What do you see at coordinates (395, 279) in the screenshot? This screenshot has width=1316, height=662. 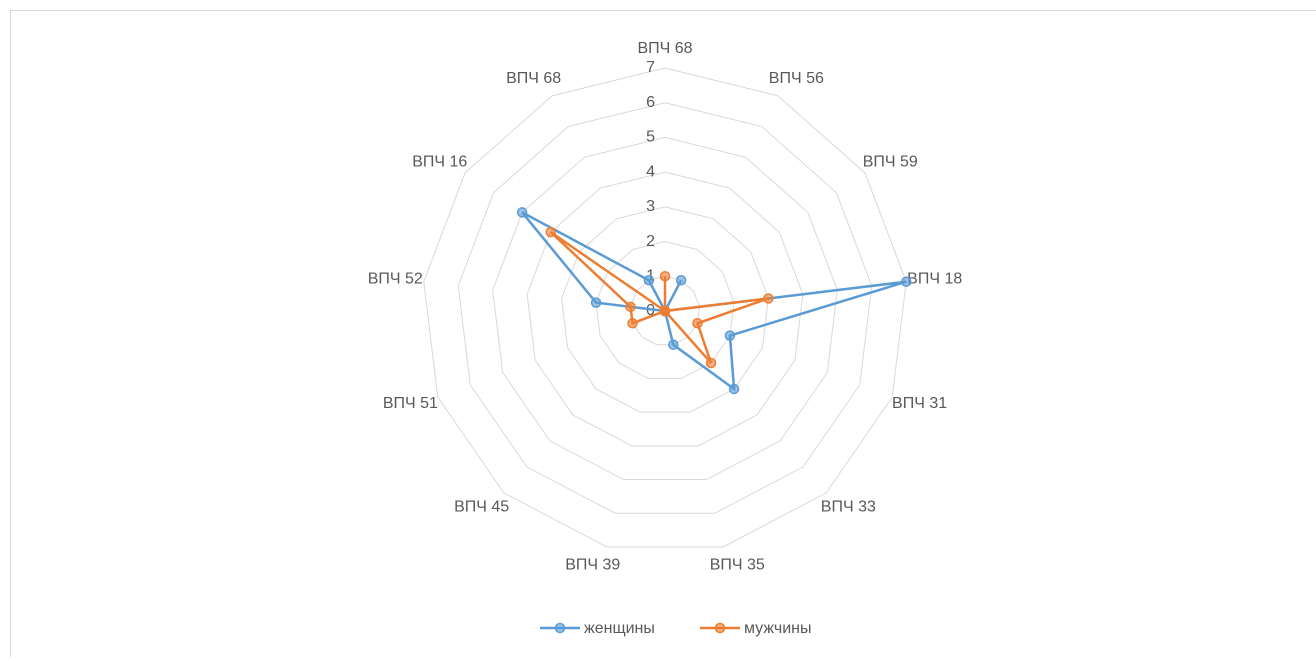 I see `category-label: ВПЧ 52` at bounding box center [395, 279].